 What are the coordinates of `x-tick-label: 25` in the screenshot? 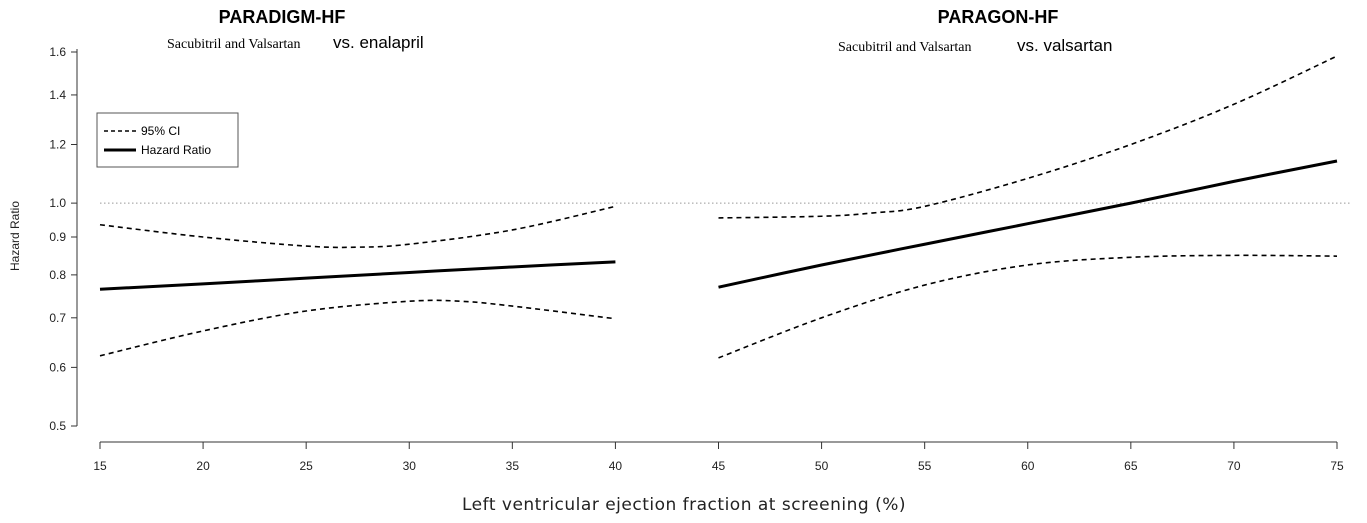 It's located at (306, 466).